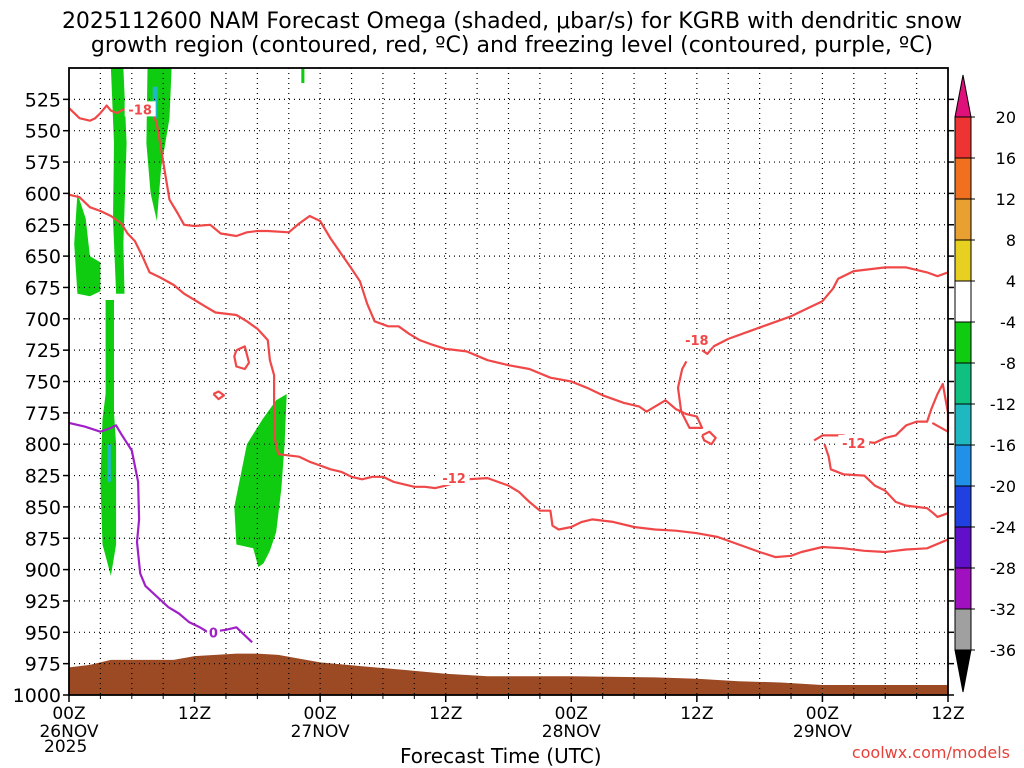 This screenshot has height=768, width=1024. I want to click on y-tick-label: 600, so click(43, 194).